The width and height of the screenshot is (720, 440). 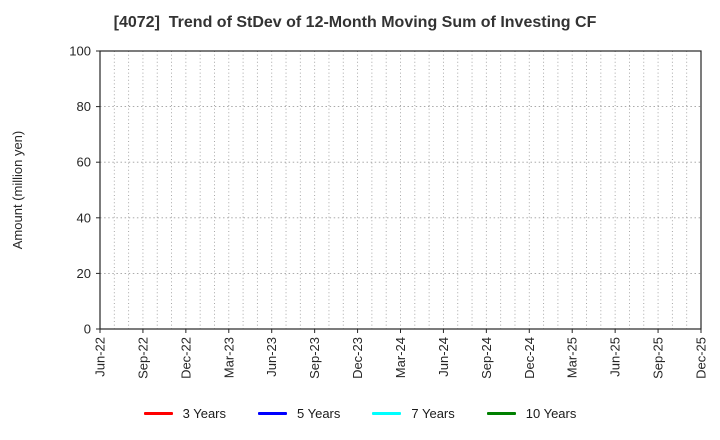 What do you see at coordinates (357, 358) in the screenshot?
I see `x-tick-label: Dec-23` at bounding box center [357, 358].